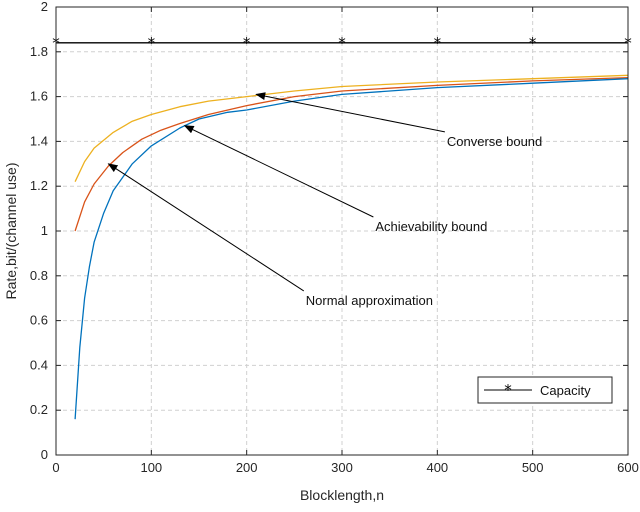 Image resolution: width=640 pixels, height=512 pixels. What do you see at coordinates (628, 467) in the screenshot?
I see `x-tick-label: 600` at bounding box center [628, 467].